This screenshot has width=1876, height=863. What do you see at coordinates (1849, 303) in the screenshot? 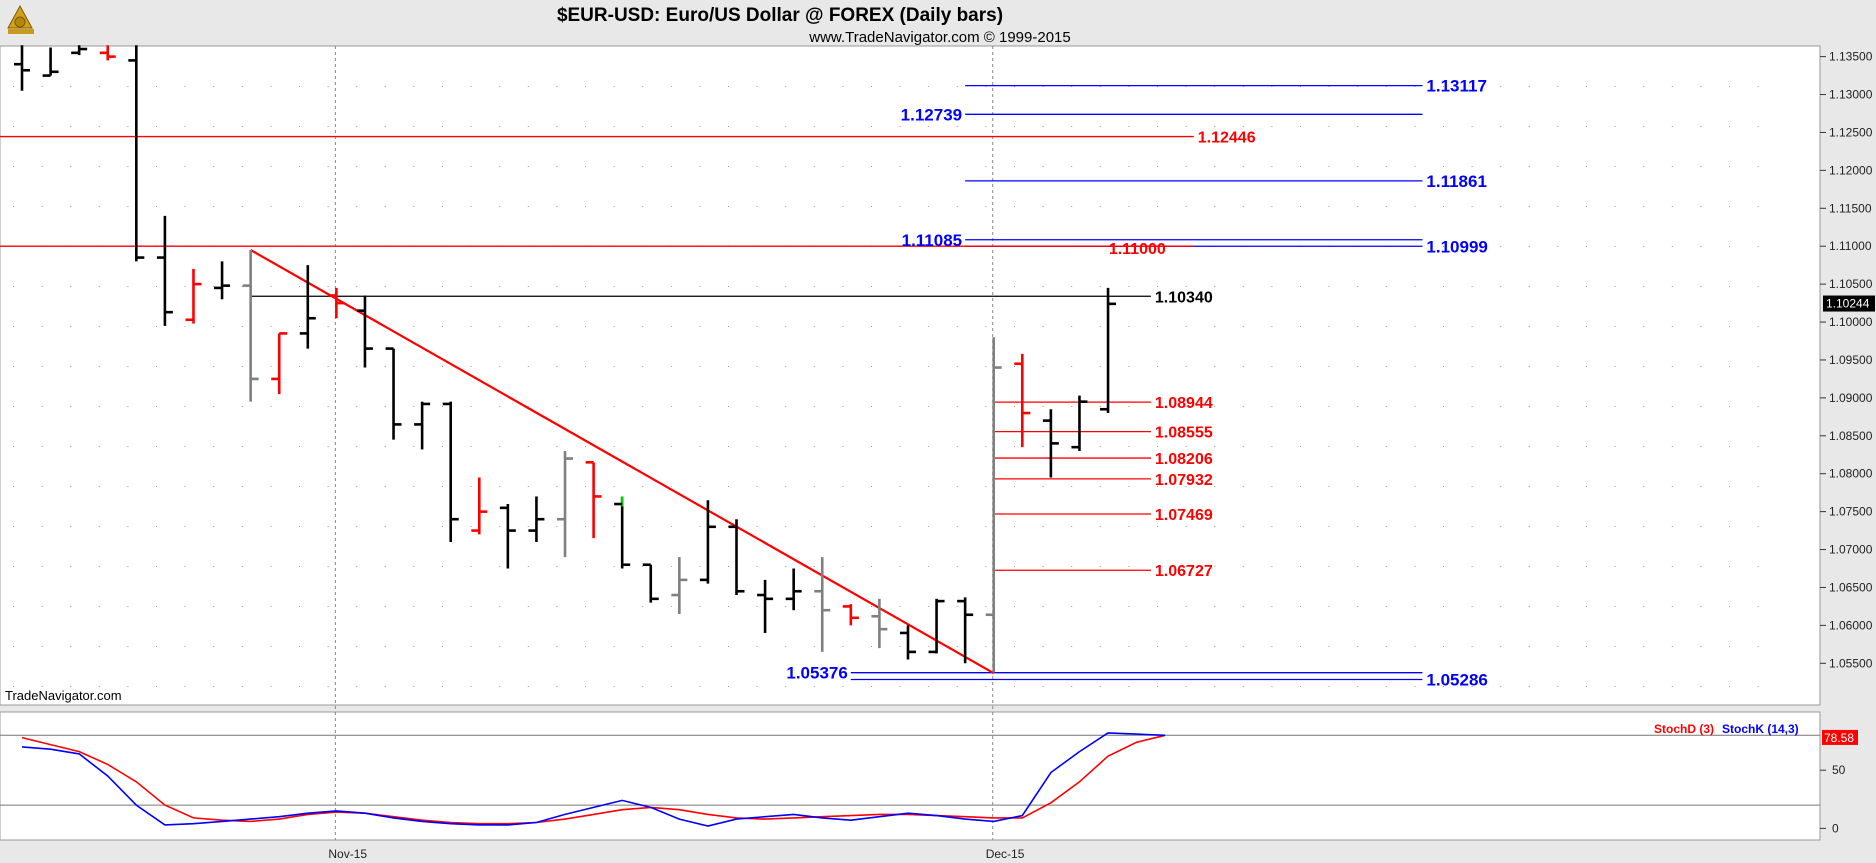
I see `last-price-box` at bounding box center [1849, 303].